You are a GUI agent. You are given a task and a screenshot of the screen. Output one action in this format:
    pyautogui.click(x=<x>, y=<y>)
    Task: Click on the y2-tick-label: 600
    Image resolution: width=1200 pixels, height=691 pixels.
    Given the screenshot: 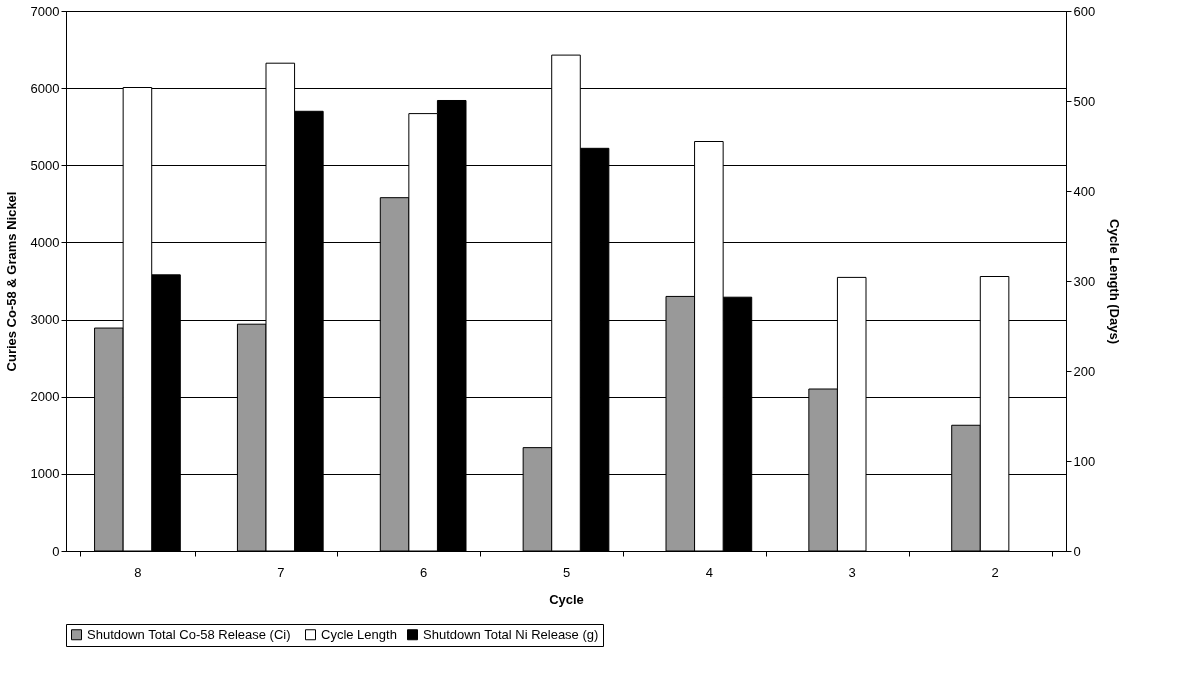 What is the action you would take?
    pyautogui.click(x=1084, y=11)
    